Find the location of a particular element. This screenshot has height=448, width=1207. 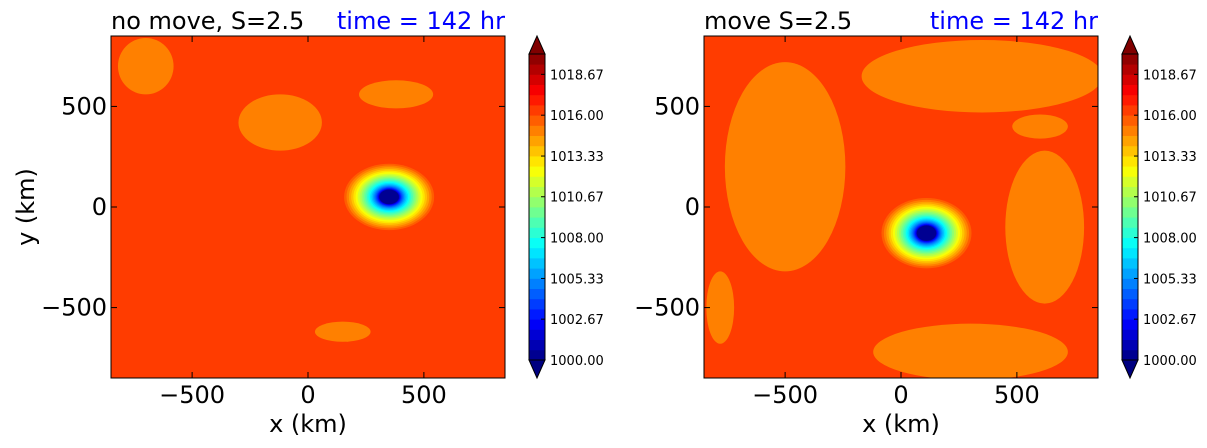

colorbar-extend-bottom is located at coordinates (1130, 369).